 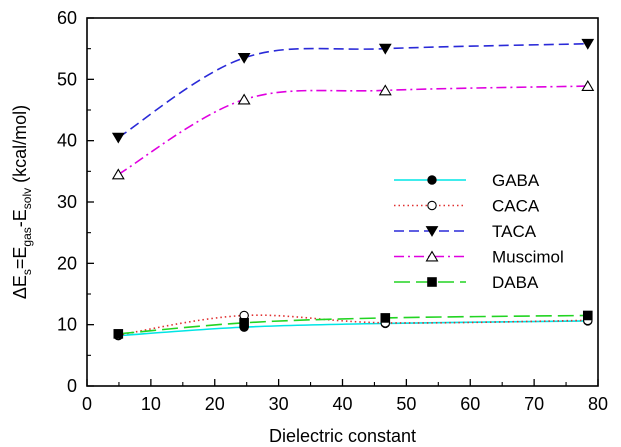 What do you see at coordinates (20, 258) in the screenshot?
I see `y-label-mid1: =E` at bounding box center [20, 258].